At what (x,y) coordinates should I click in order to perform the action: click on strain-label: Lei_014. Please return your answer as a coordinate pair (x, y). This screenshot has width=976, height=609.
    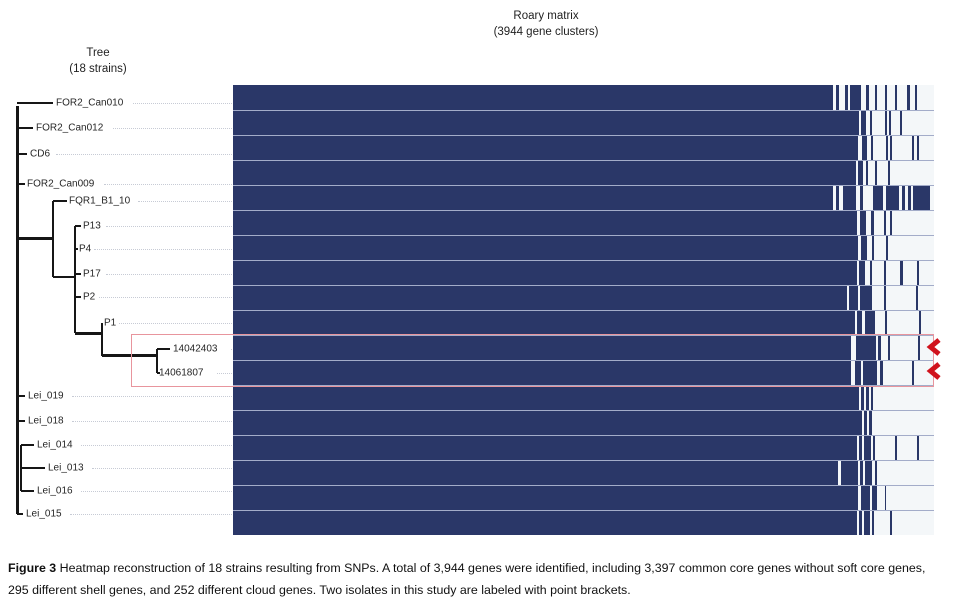
    Looking at the image, I should click on (55, 445).